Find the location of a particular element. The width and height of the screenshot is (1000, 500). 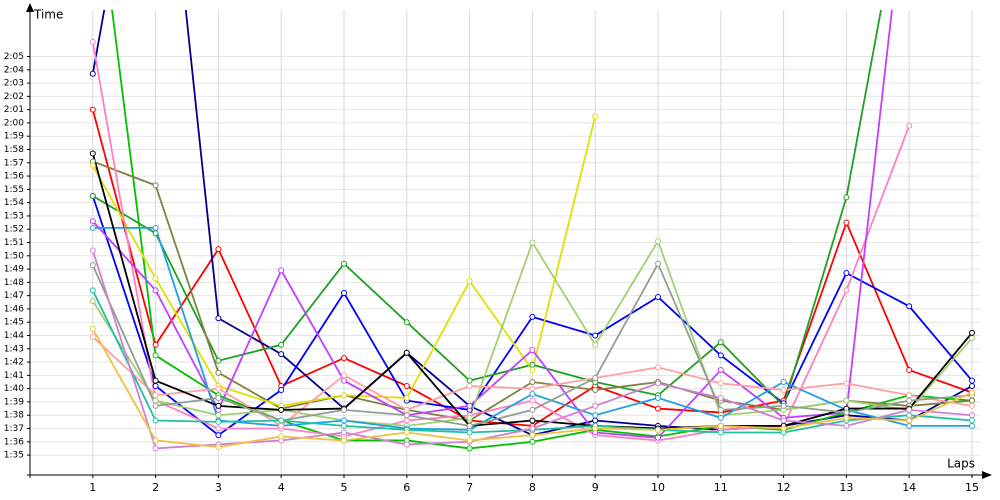

x-tick-label: 13 is located at coordinates (846, 487).